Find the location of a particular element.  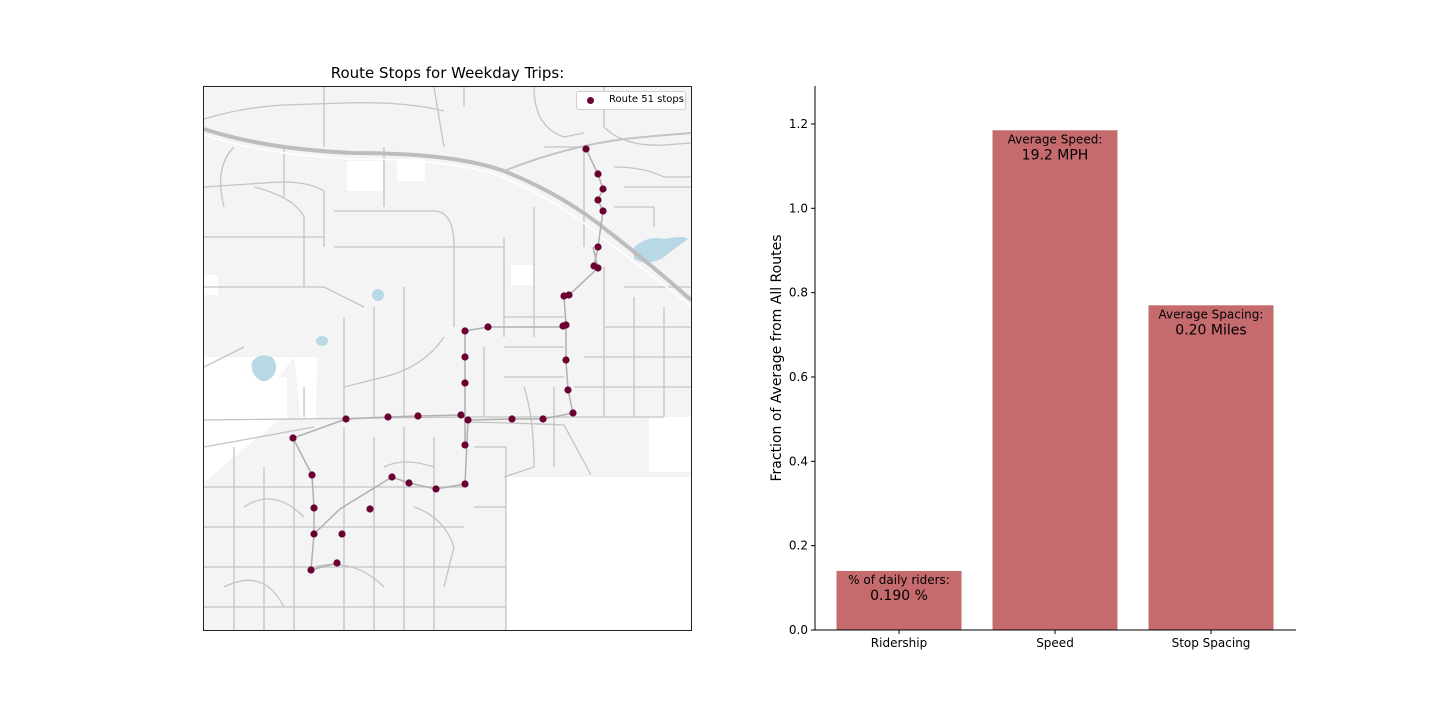

y-tick-label: 0.4 is located at coordinates (798, 461).